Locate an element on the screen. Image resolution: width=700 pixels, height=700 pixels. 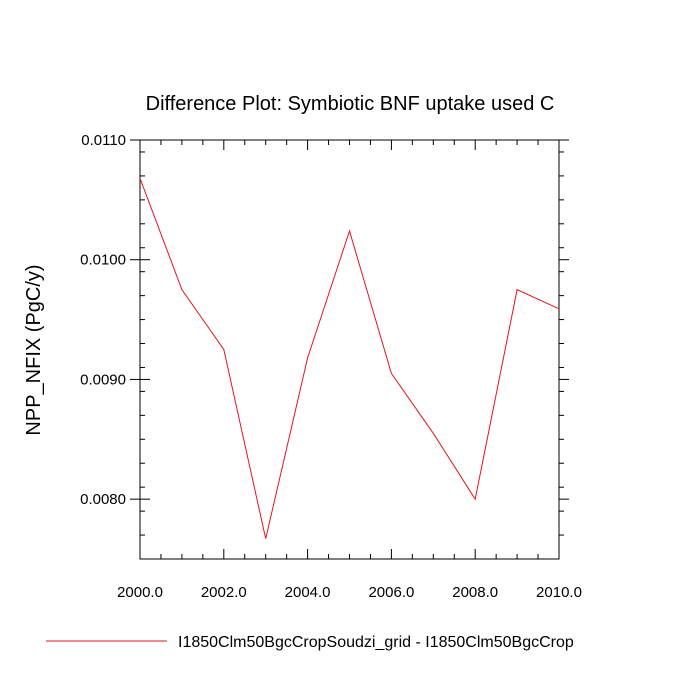
x-tick-label: 2000.0 is located at coordinates (140, 592).